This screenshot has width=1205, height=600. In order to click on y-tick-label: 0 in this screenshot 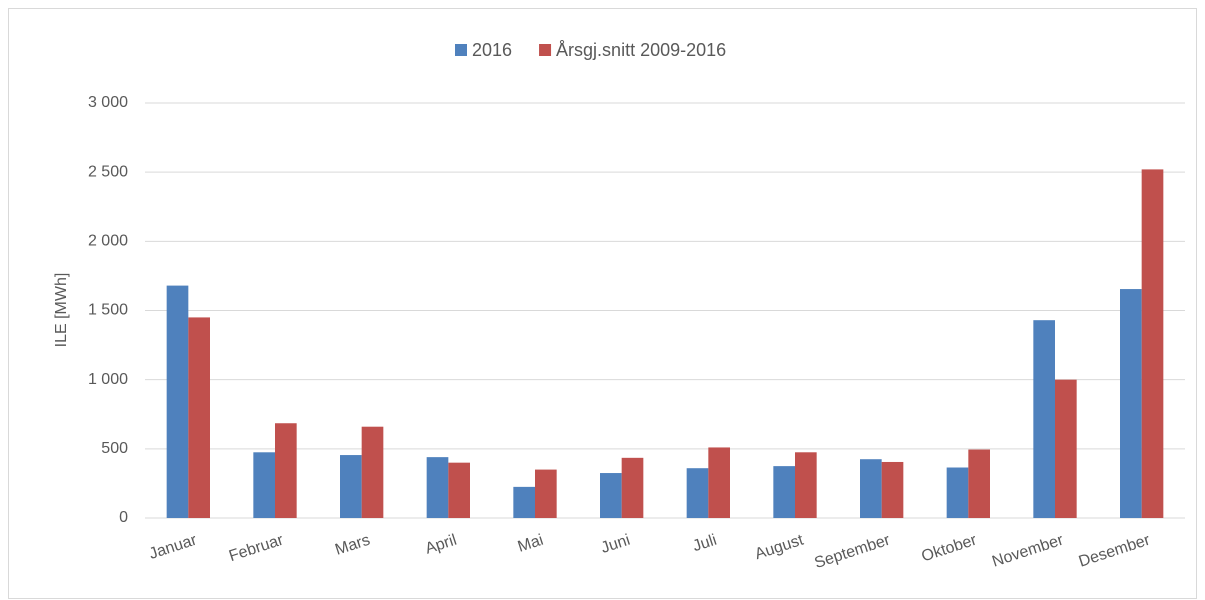, I will do `click(123, 517)`.